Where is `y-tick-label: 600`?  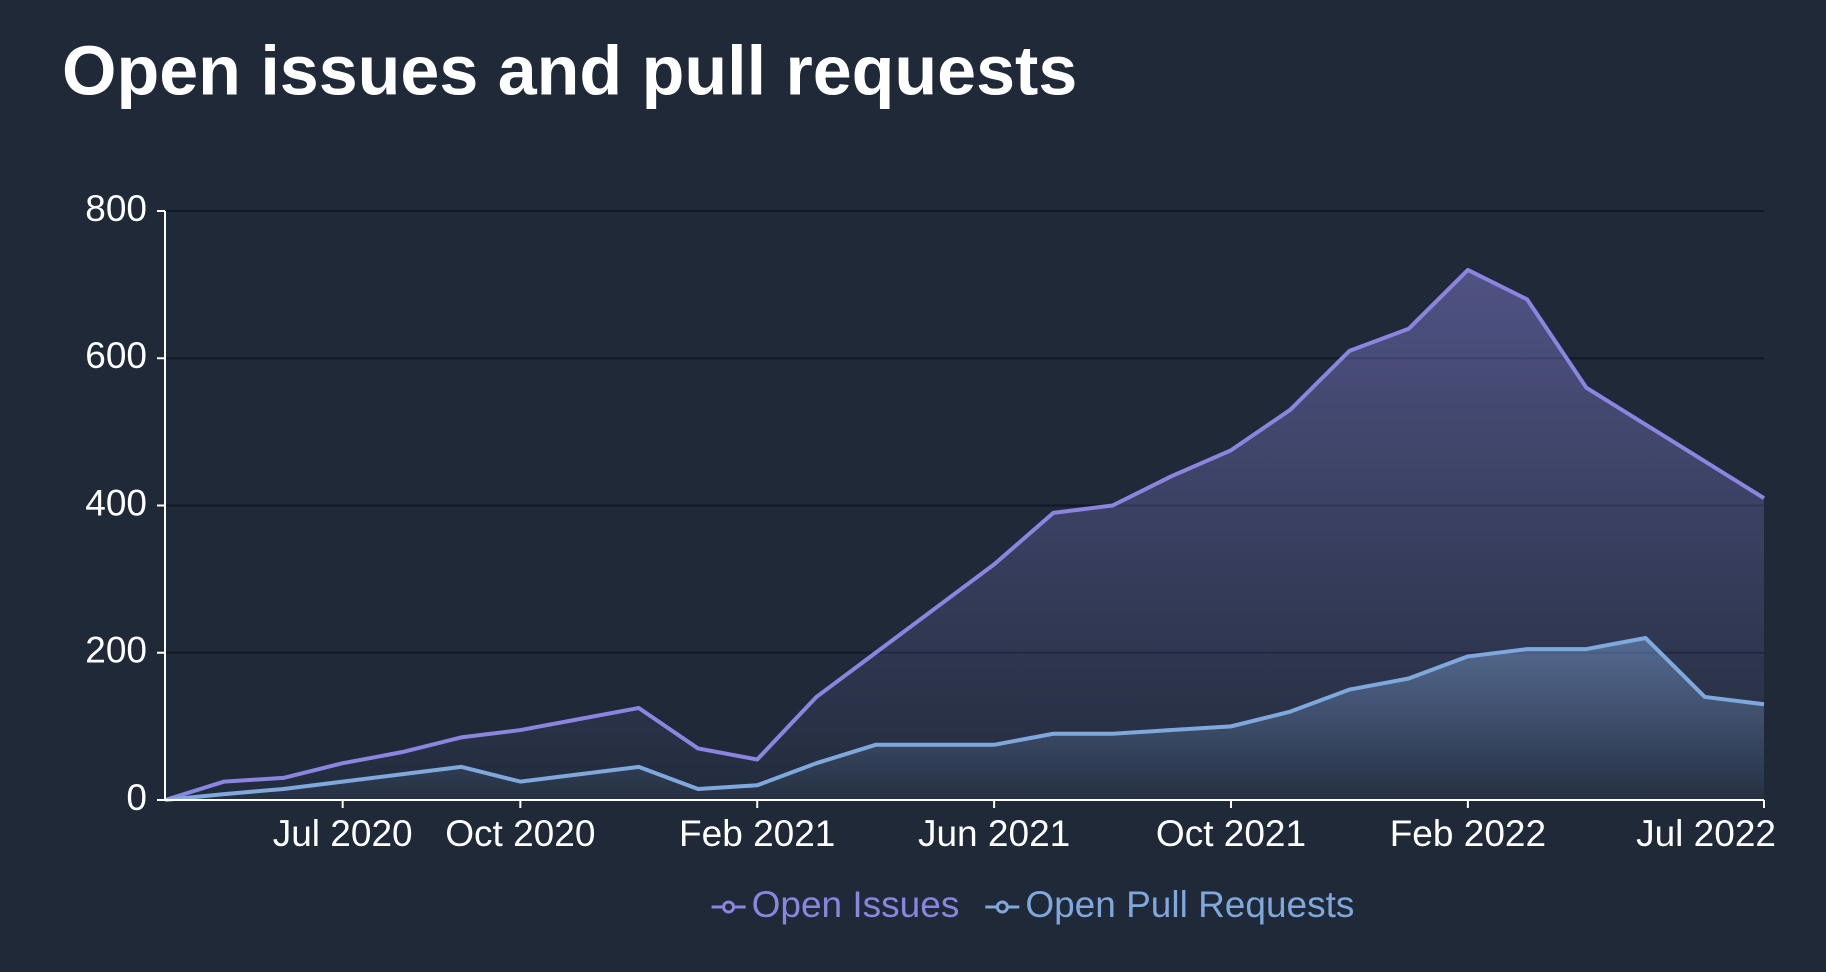
y-tick-label: 600 is located at coordinates (116, 355).